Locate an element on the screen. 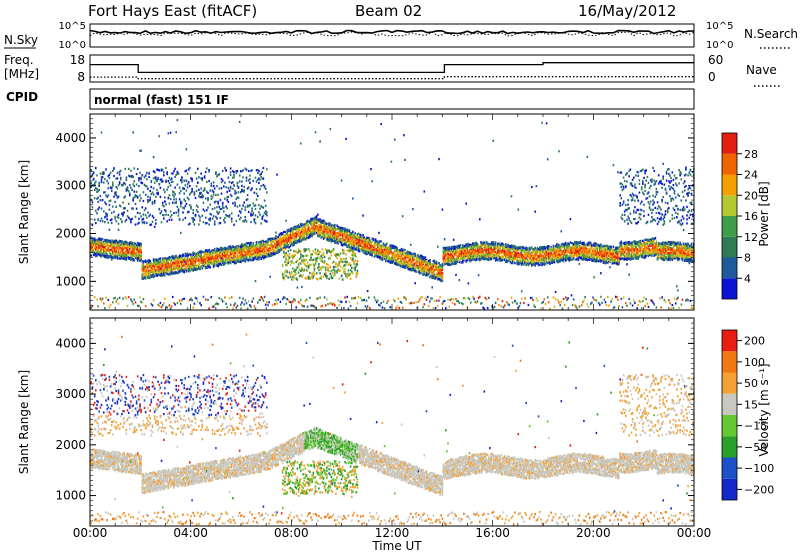  beam-label: Beam 02 is located at coordinates (388, 11).